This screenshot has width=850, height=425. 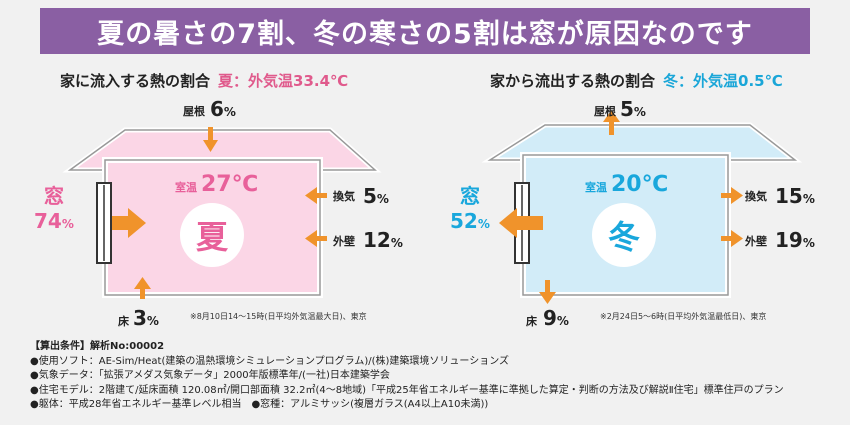 What do you see at coordinates (531, 321) in the screenshot?
I see `winter-floor-label: 床` at bounding box center [531, 321].